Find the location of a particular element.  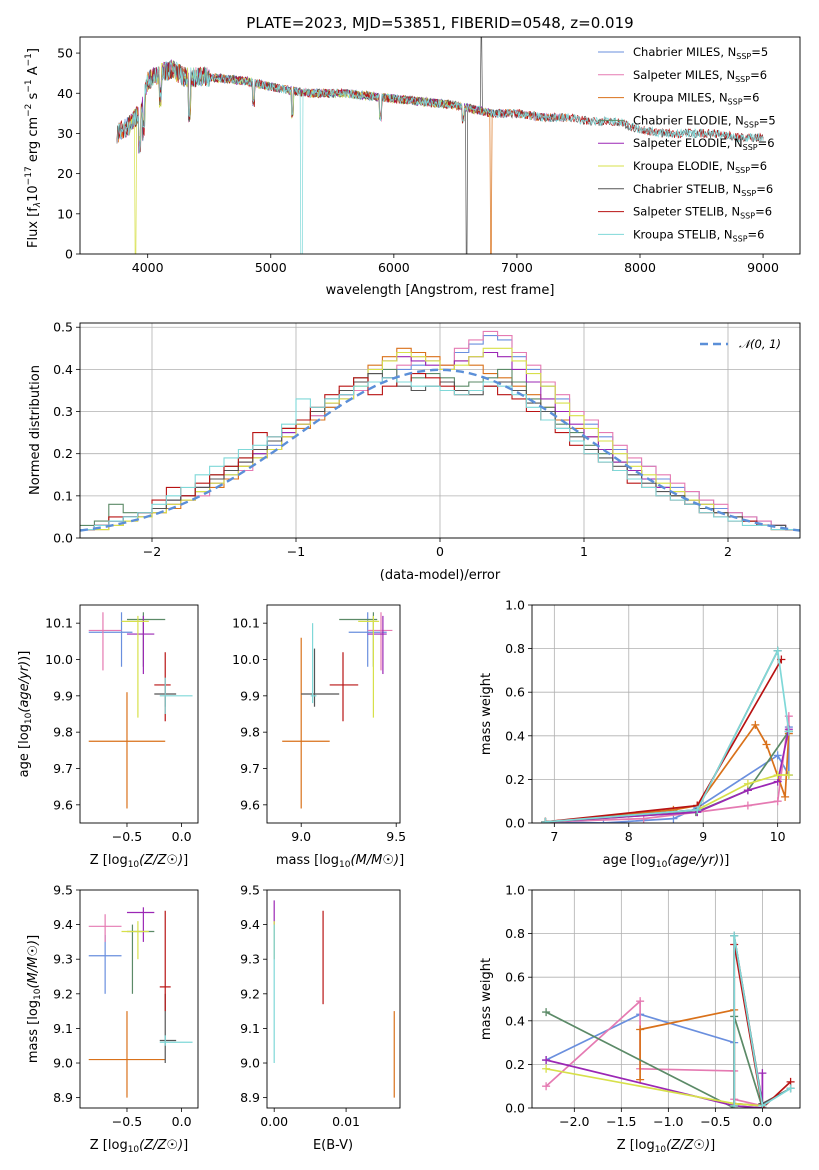

spectrum-ytick-label: 30 is located at coordinates (65, 133).